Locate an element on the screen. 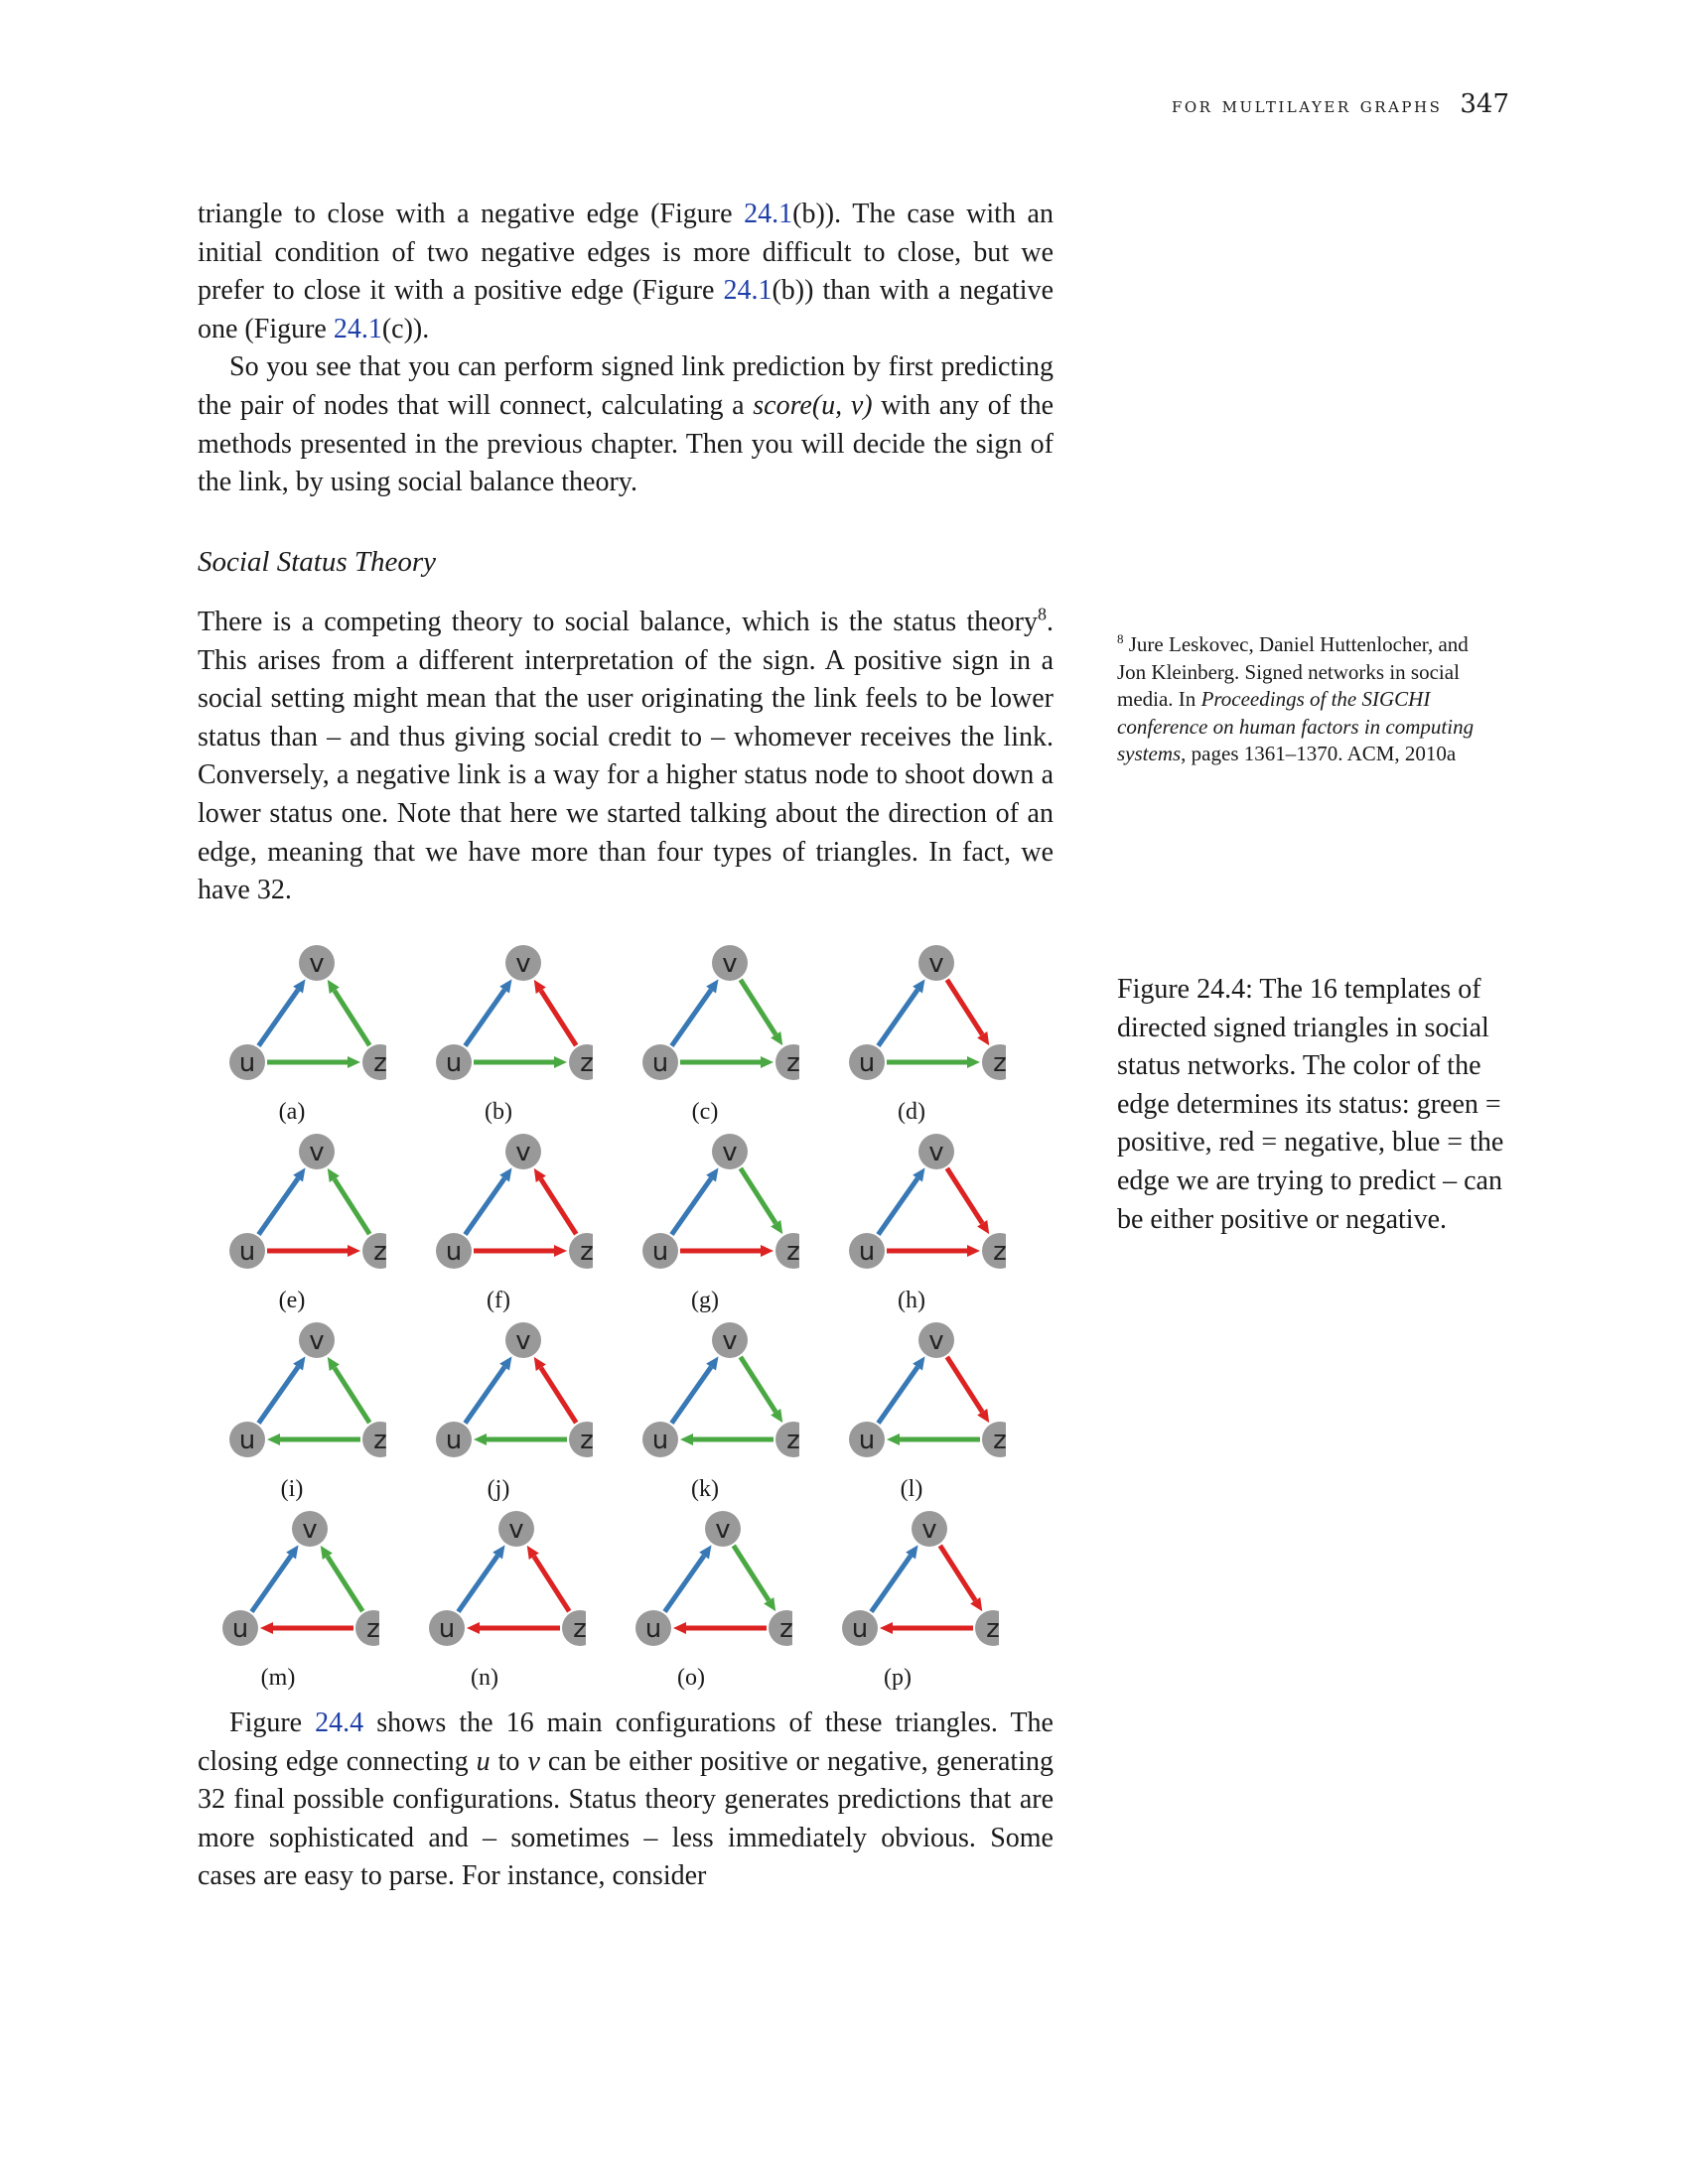 The image size is (1688, 2184). triangle-panel: u v z (o) is located at coordinates (698, 1598).